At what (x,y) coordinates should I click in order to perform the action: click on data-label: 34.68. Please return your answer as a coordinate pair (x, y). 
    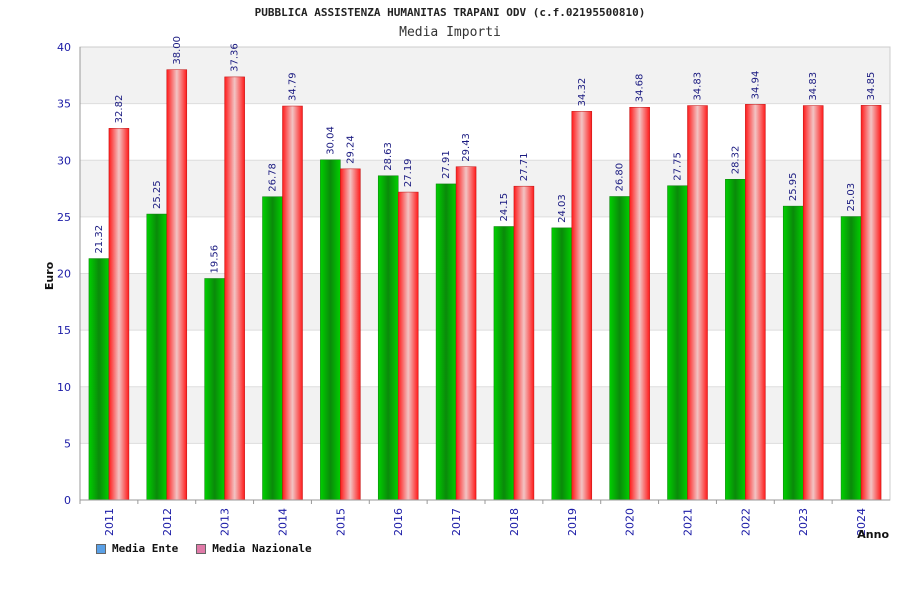
    Looking at the image, I should click on (640, 88).